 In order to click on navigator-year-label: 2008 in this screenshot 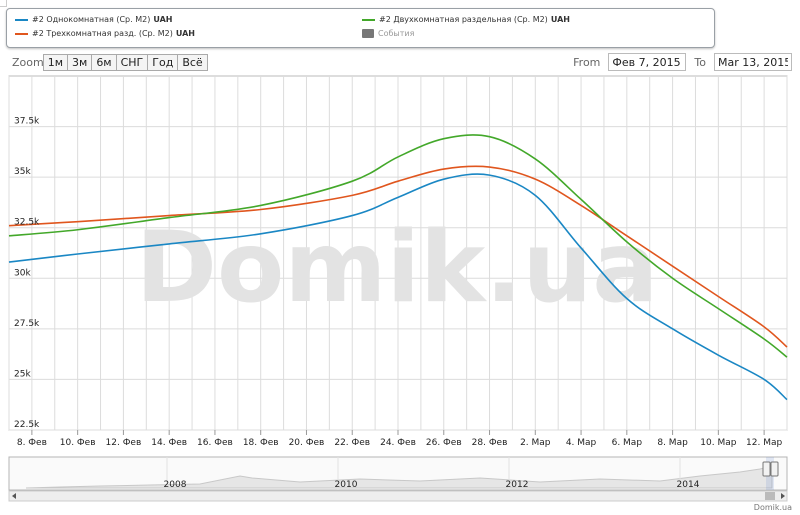, I will do `click(175, 485)`.